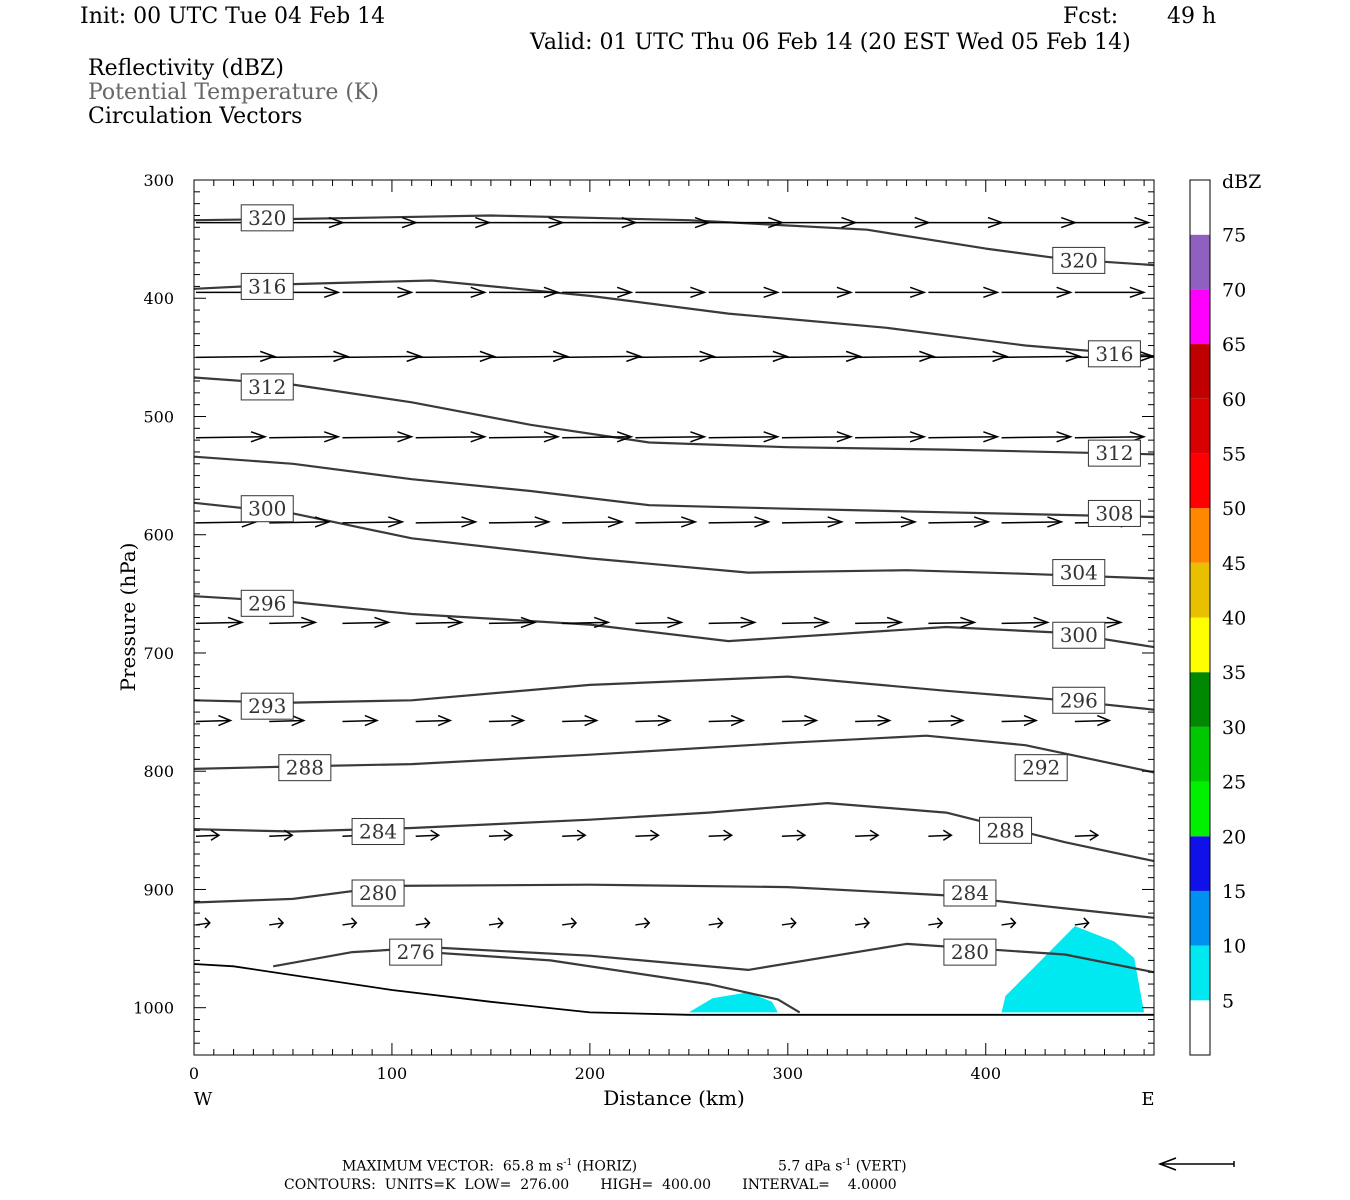 This screenshot has height=1200, width=1350. I want to click on isentrope-label: 300, so click(267, 509).